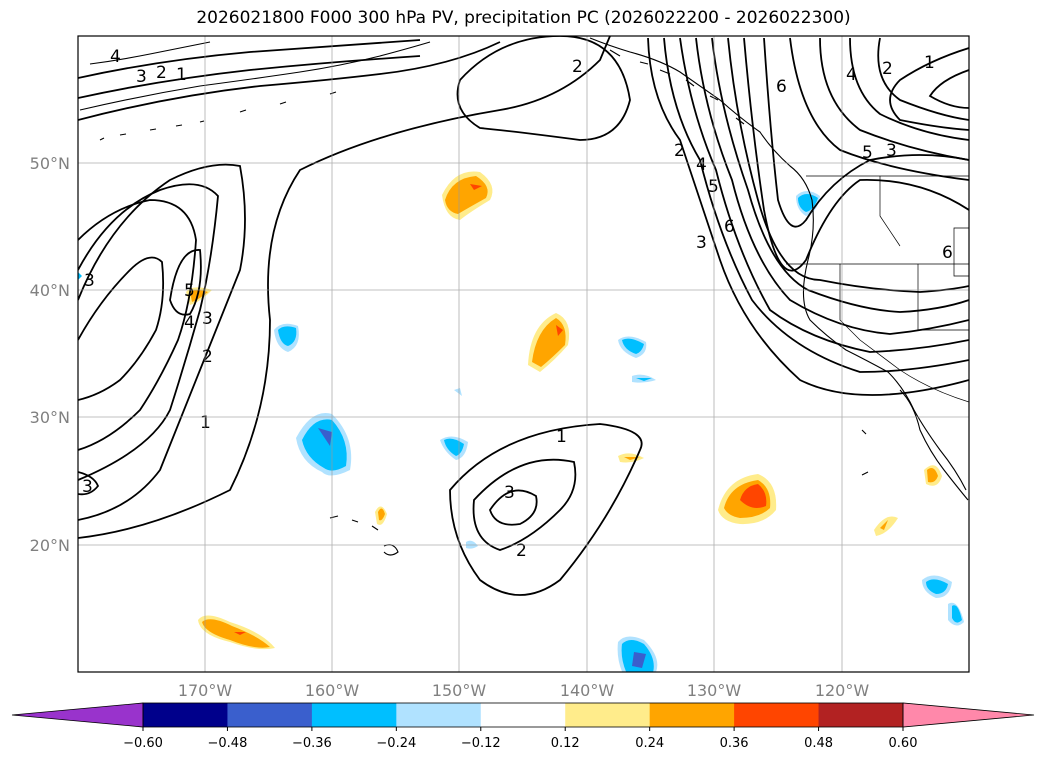 This screenshot has width=1047, height=765. I want to click on colorbar-tick-label: 0.36, so click(734, 743).